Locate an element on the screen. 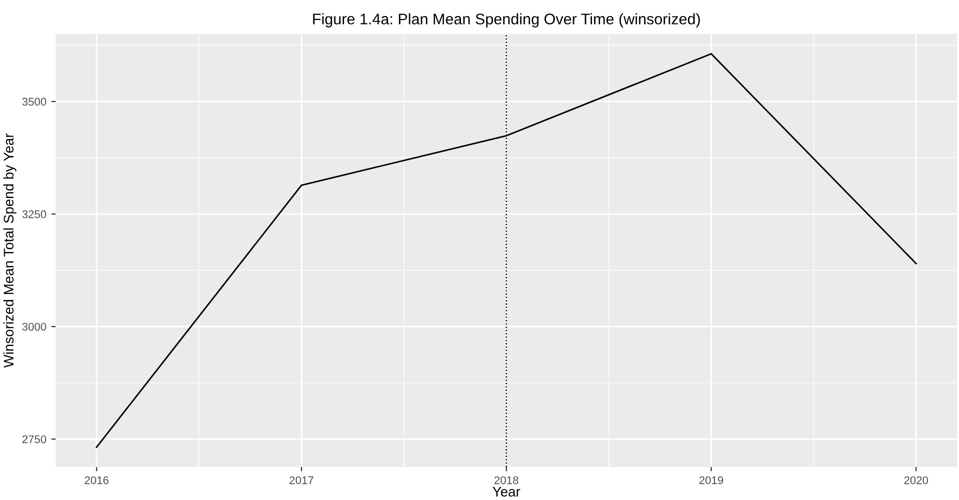  y-tick-label: 3250 is located at coordinates (34, 214).